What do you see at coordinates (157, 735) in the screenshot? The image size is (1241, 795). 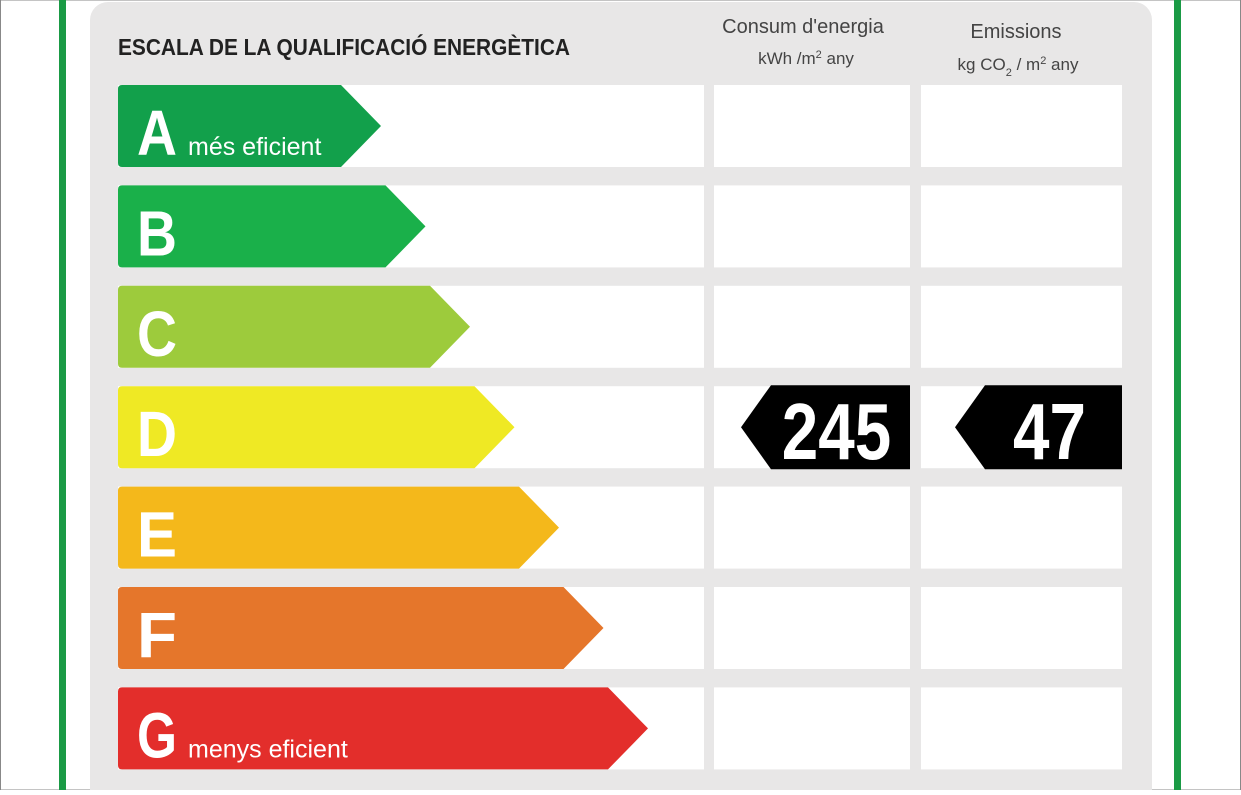 I see `class-letter: G` at bounding box center [157, 735].